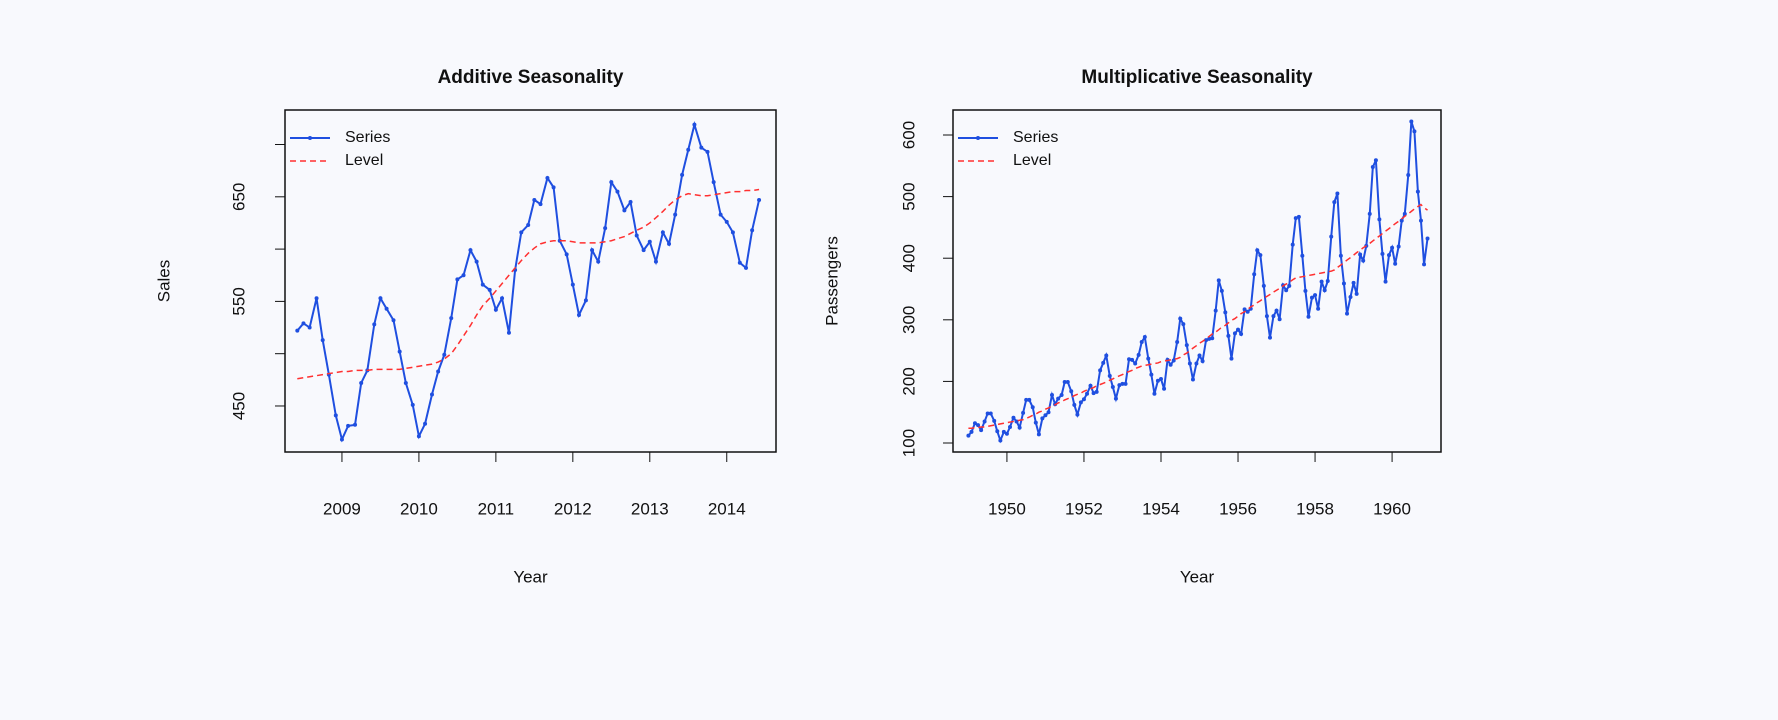  I want to click on y-tick-label: 200, so click(908, 381).